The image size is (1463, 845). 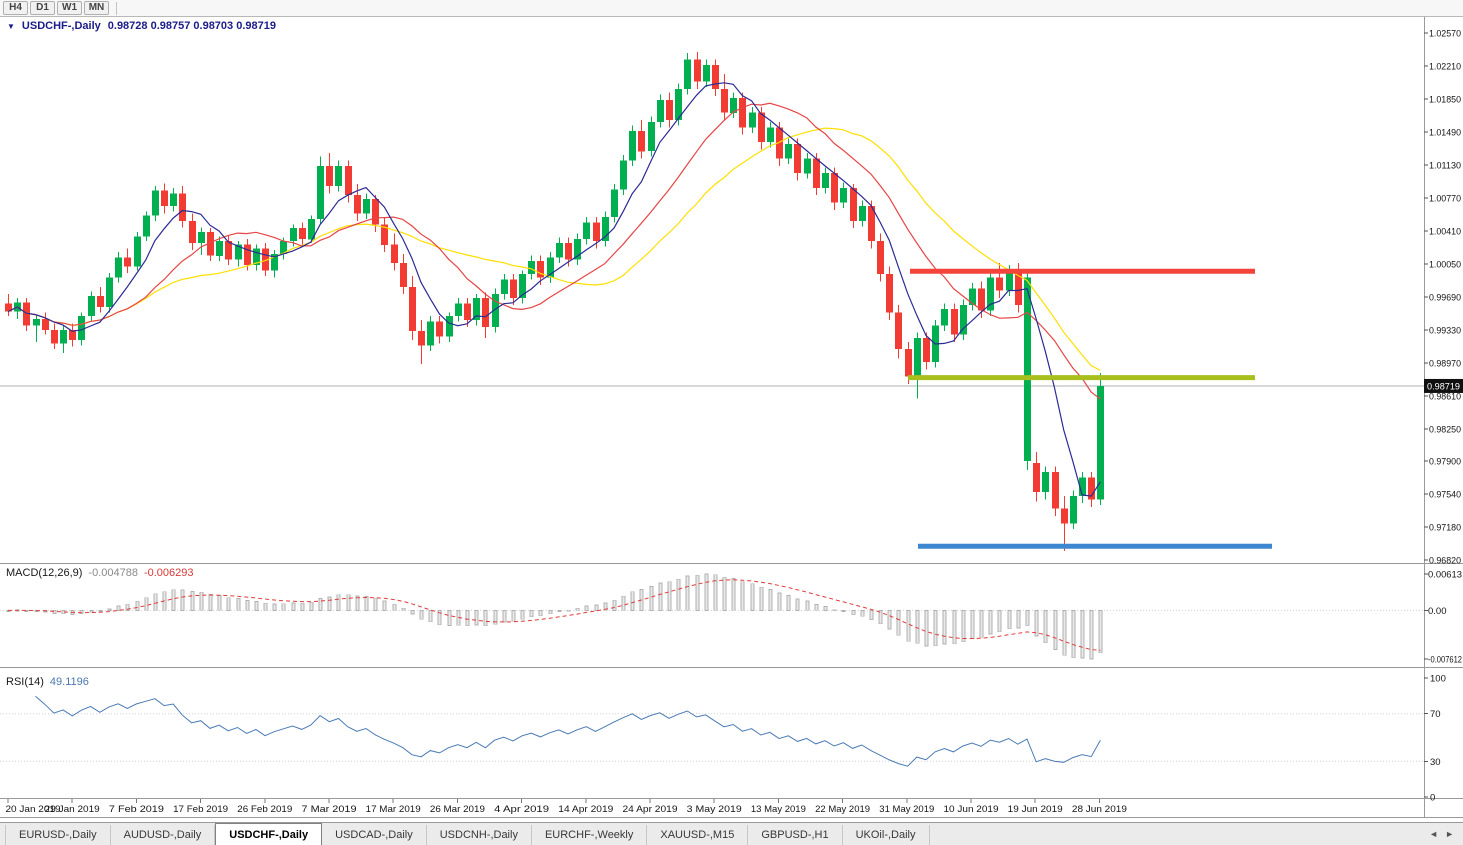 I want to click on price-axis-label: 0.97900, so click(x=1445, y=462).